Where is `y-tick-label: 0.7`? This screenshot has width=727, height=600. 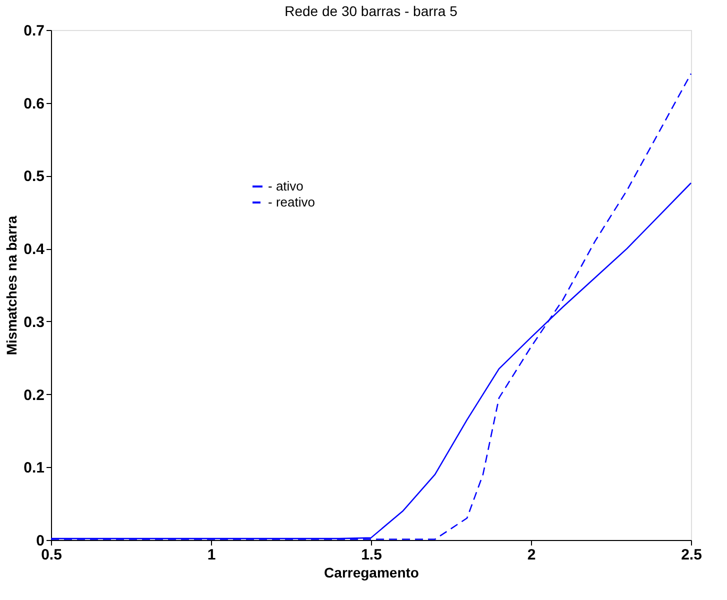 y-tick-label: 0.7 is located at coordinates (34, 31).